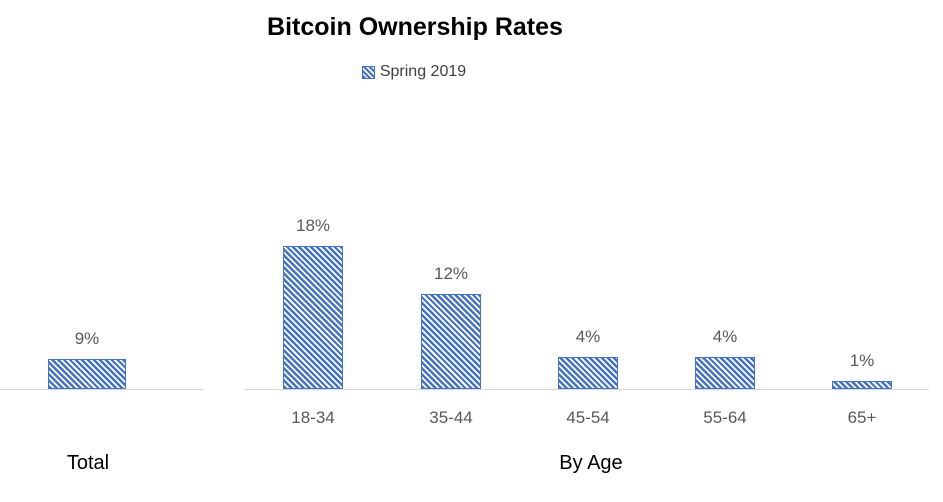  What do you see at coordinates (313, 417) in the screenshot?
I see `category-label-18-34: 18-34` at bounding box center [313, 417].